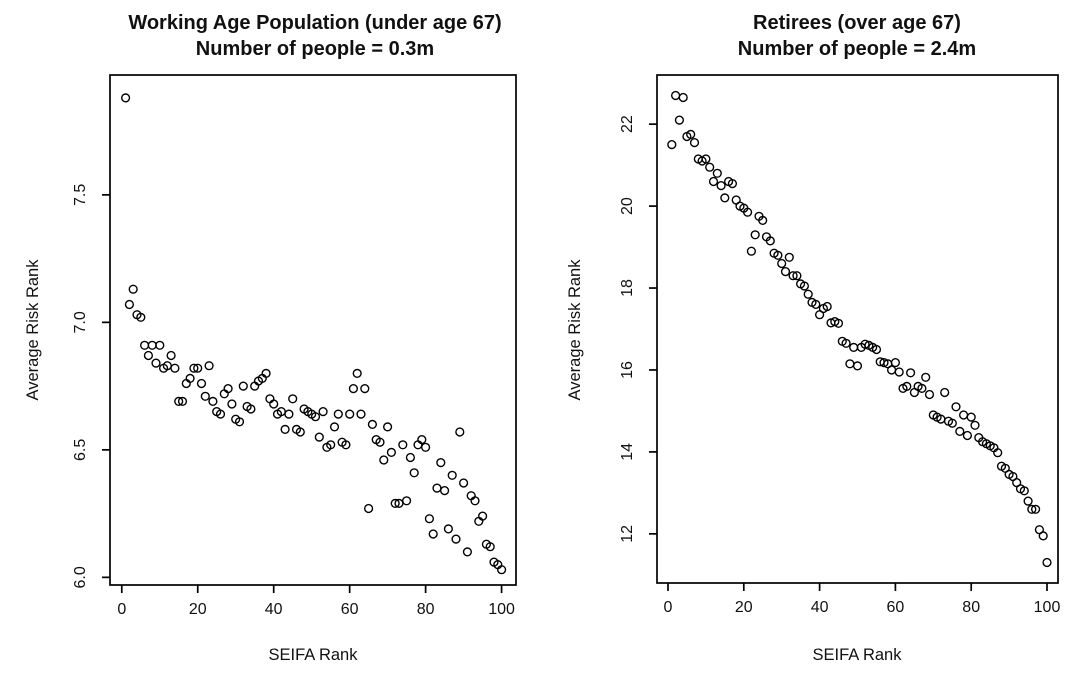  What do you see at coordinates (857, 23) in the screenshot?
I see `right-chart-title-line1: Retirees (over age 67)` at bounding box center [857, 23].